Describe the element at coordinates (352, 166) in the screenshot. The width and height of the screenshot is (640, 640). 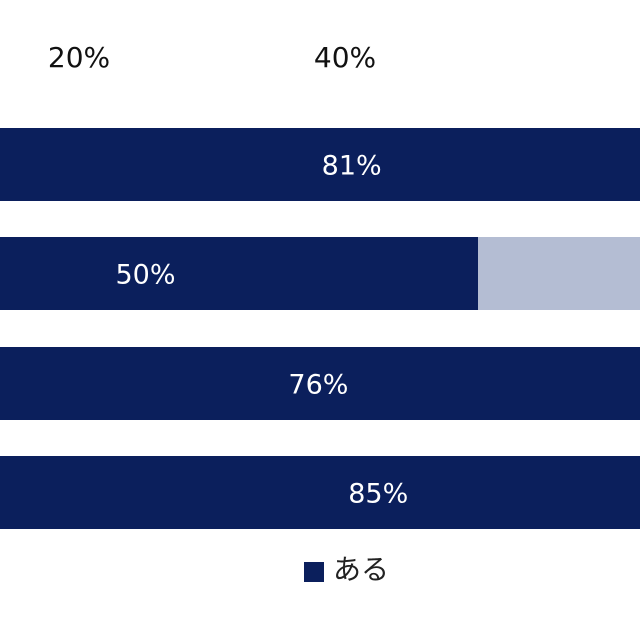
I see `bar-data-label: 81%` at that location.